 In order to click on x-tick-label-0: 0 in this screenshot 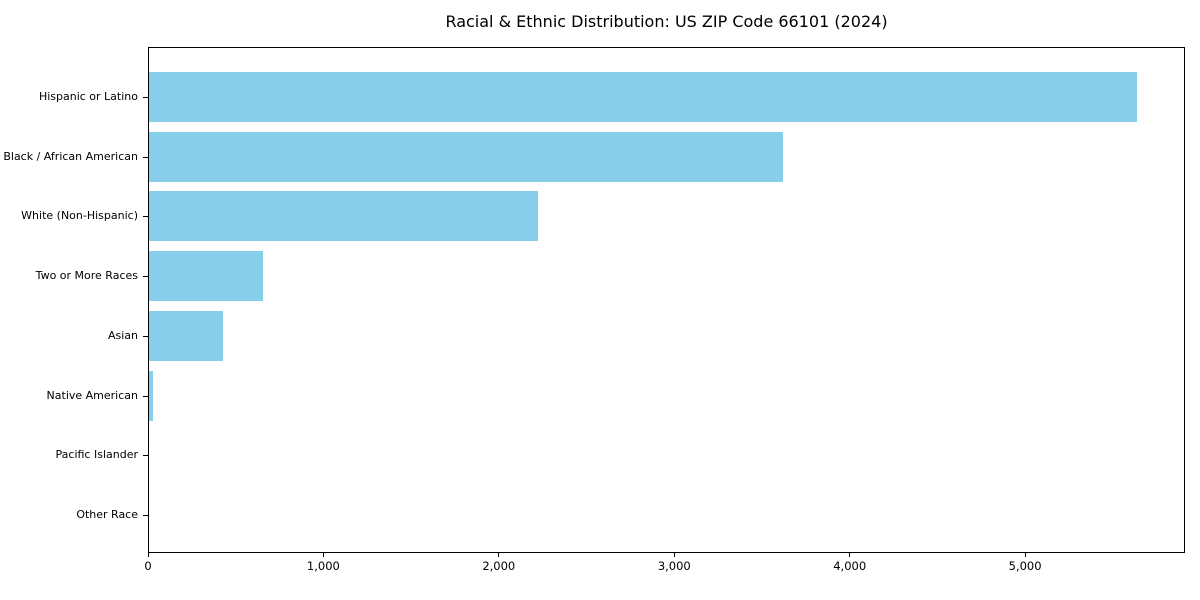, I will do `click(148, 566)`.